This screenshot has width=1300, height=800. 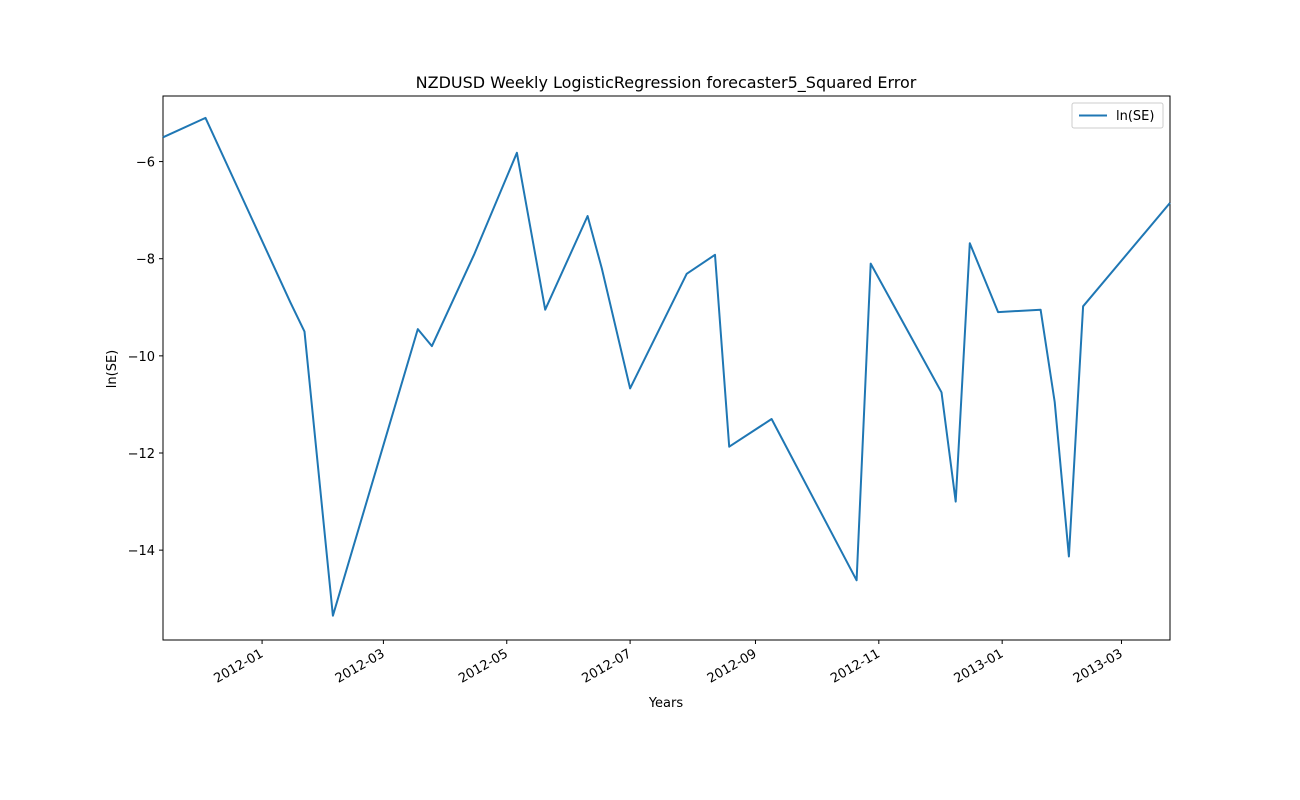 I want to click on y-tick-label: −12, so click(x=141, y=454).